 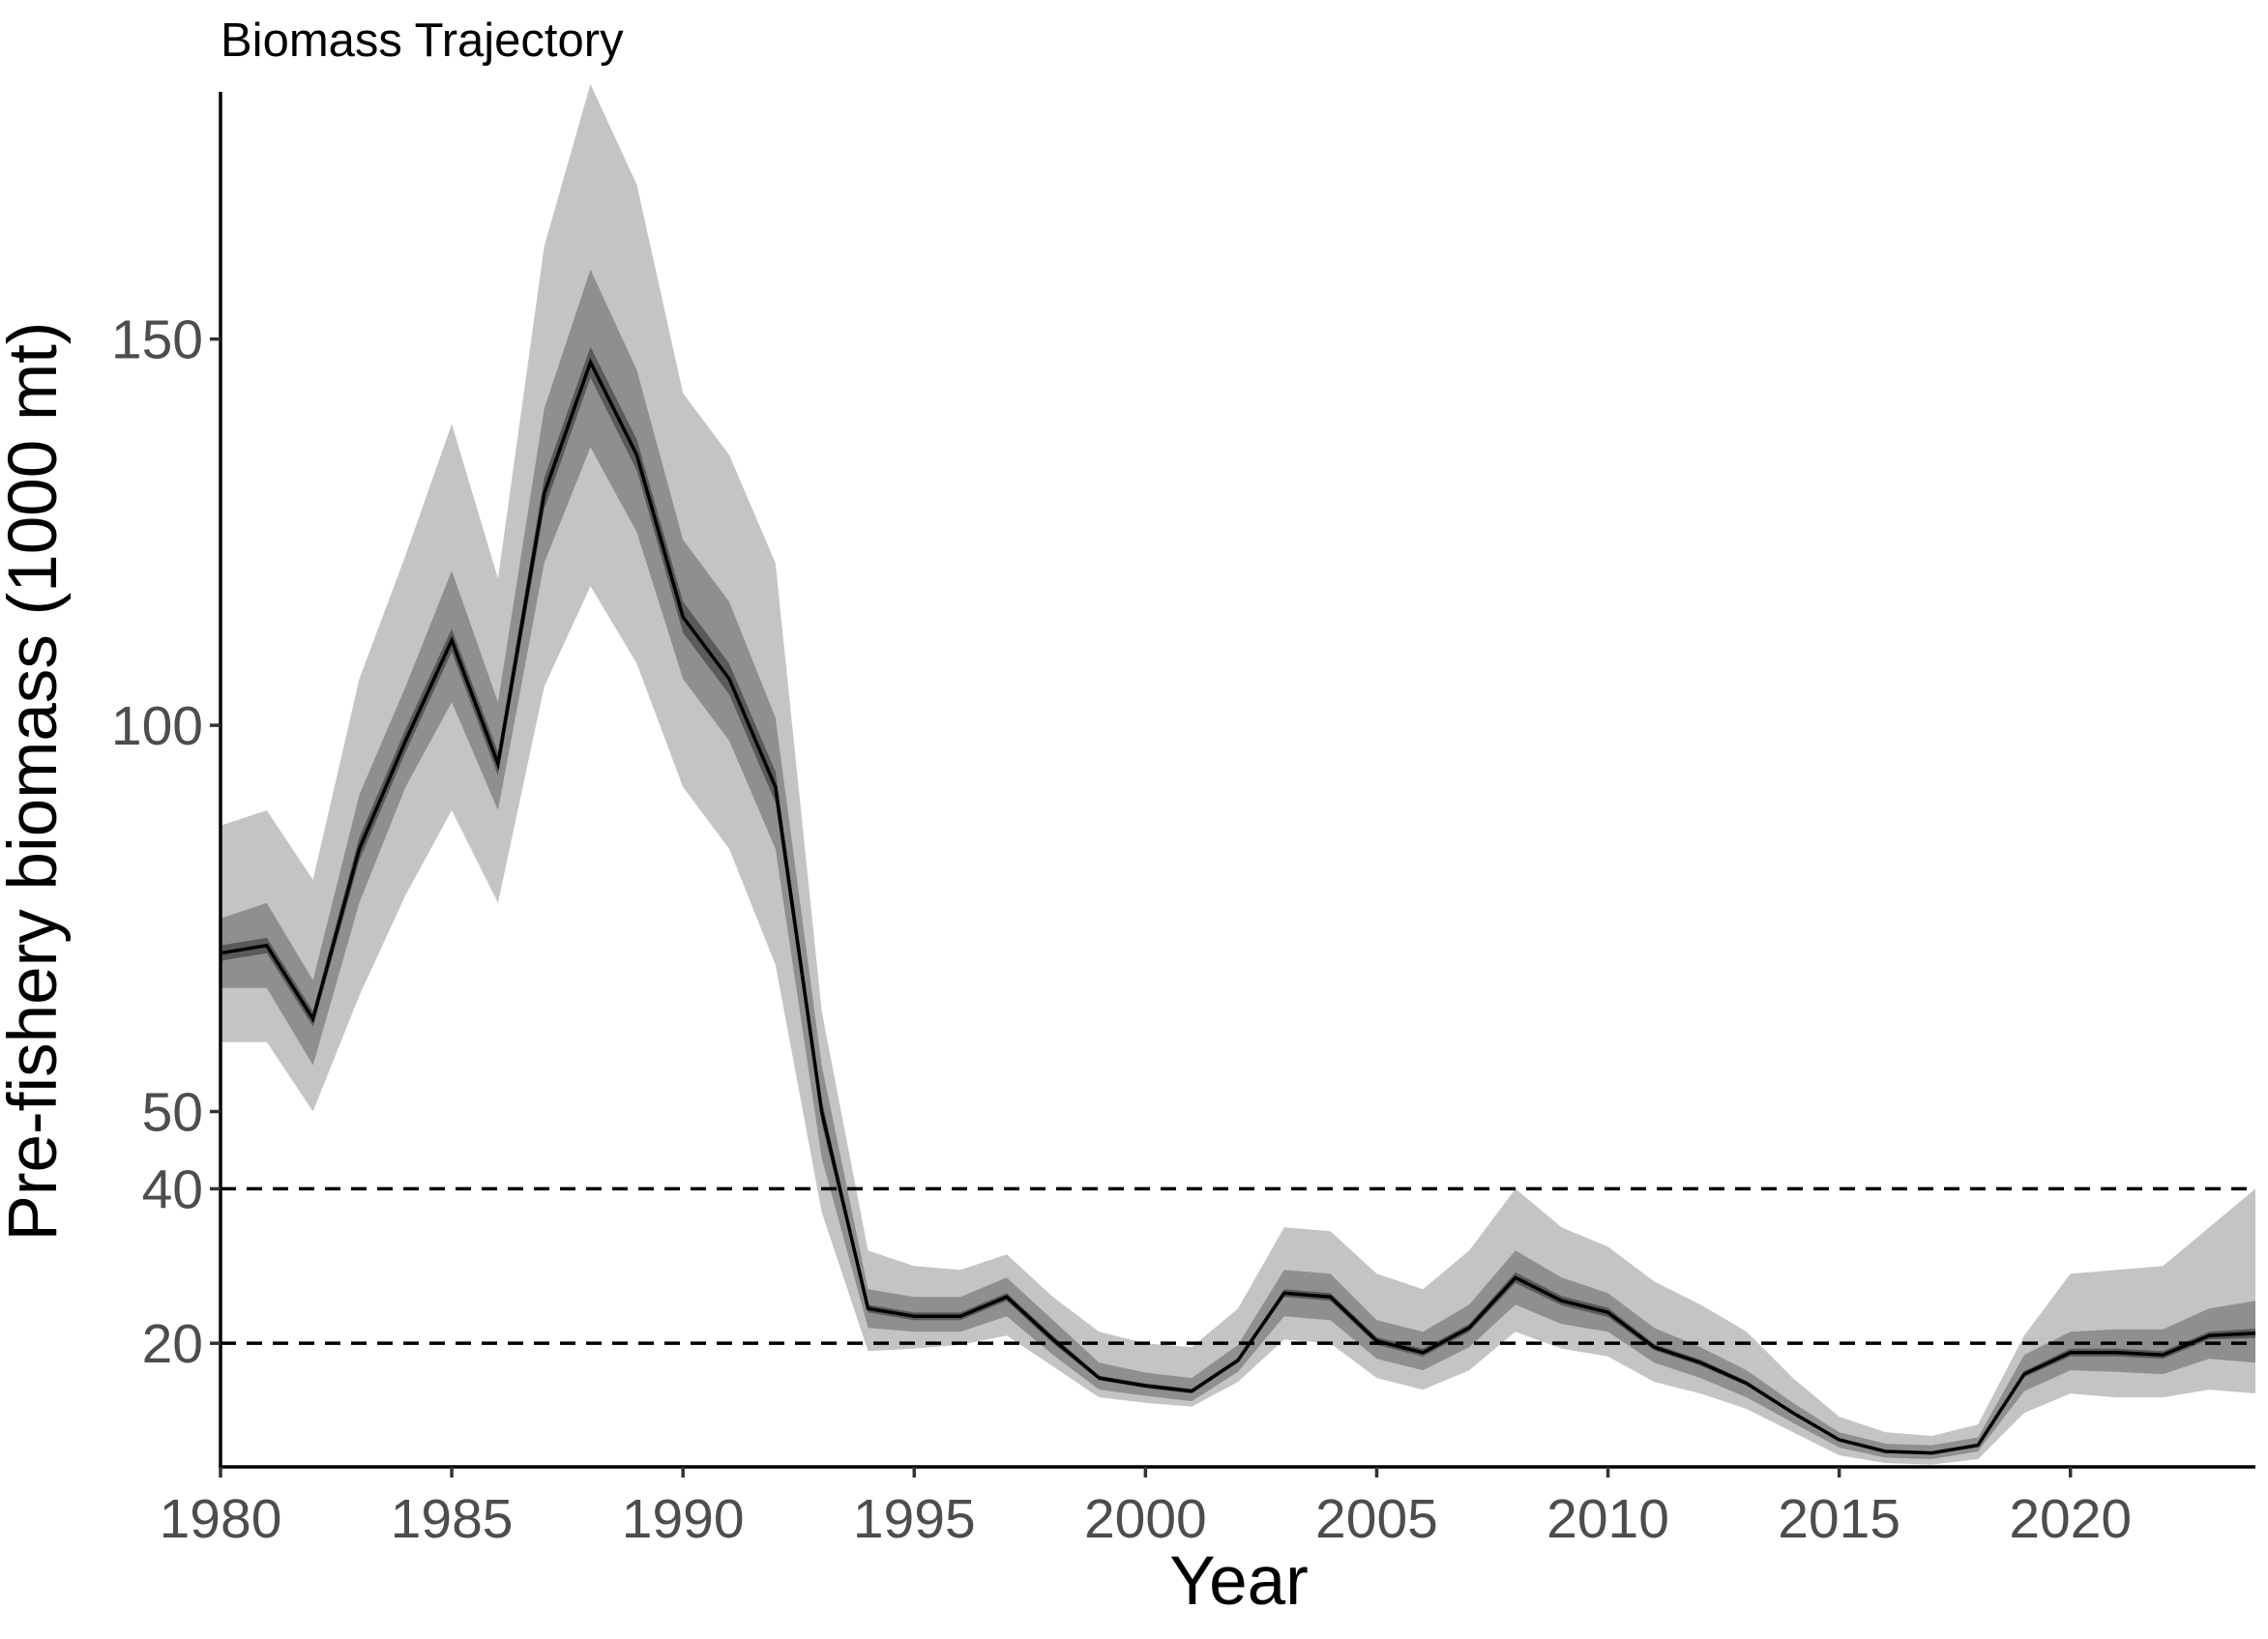 What do you see at coordinates (1607, 1519) in the screenshot?
I see `x-tick-label: 2010` at bounding box center [1607, 1519].